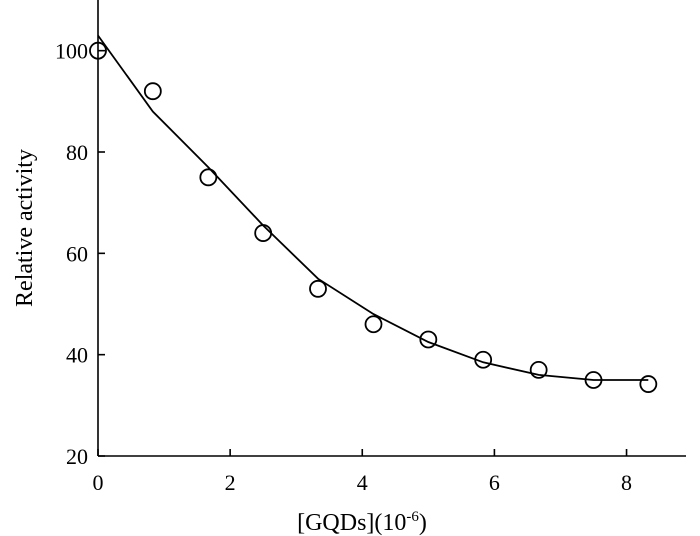 The image size is (700, 536). What do you see at coordinates (77, 152) in the screenshot?
I see `y-tick-label: 80` at bounding box center [77, 152].